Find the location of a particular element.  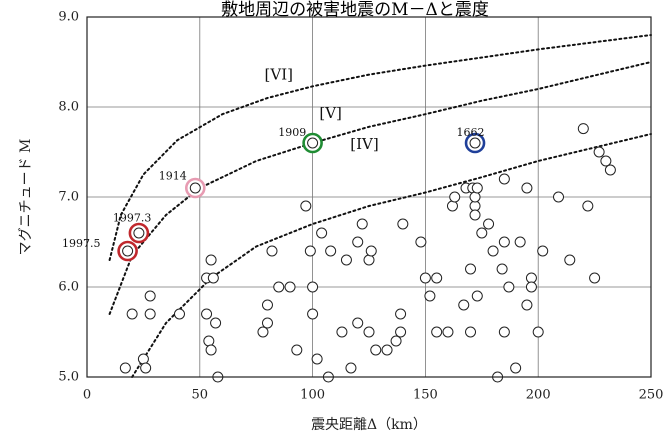

y-tick-label: 6.0 is located at coordinates (68, 287).